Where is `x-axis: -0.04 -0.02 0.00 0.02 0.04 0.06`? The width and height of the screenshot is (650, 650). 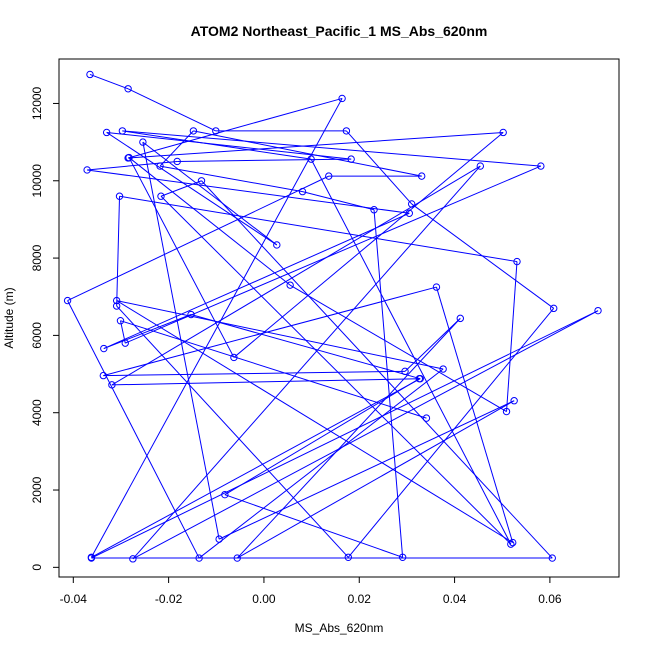
x-axis: -0.04 -0.02 0.00 0.02 0.04 0.06 is located at coordinates (311, 591).